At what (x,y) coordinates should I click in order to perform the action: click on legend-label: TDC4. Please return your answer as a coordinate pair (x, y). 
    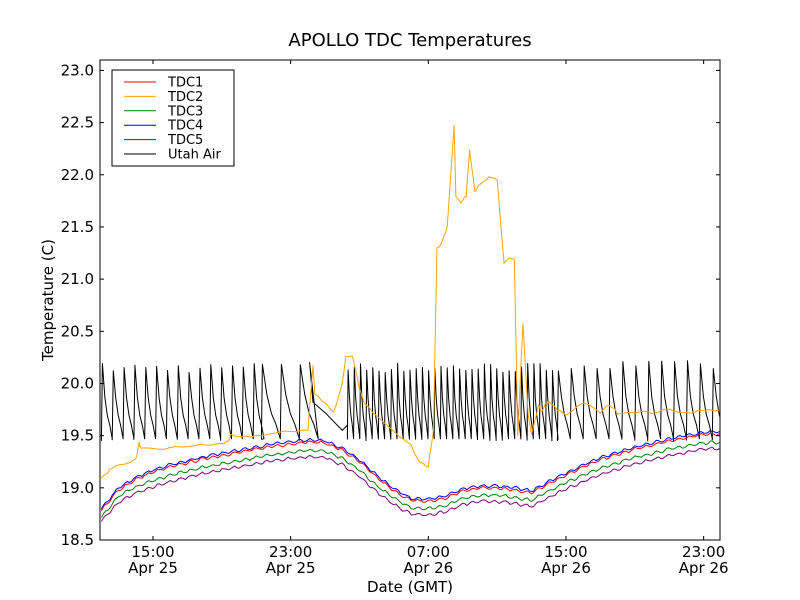
    Looking at the image, I should click on (185, 126).